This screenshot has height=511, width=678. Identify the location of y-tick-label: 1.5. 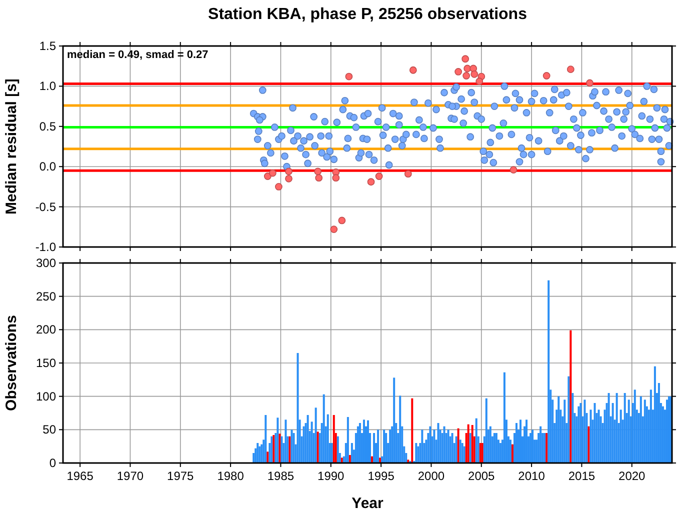
(47, 46).